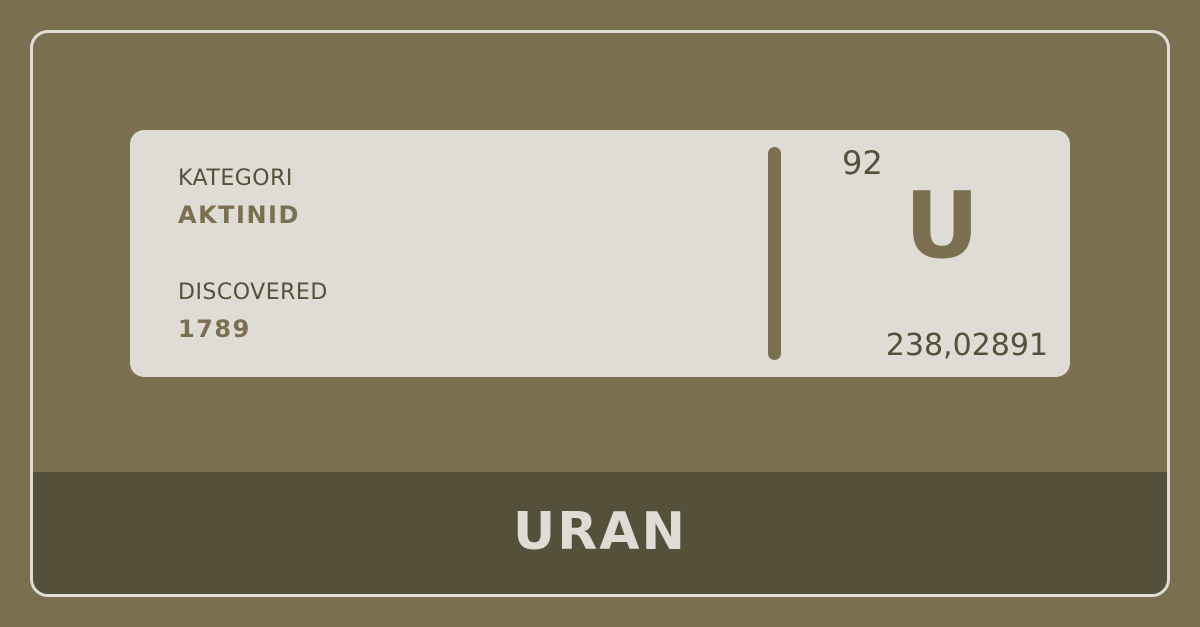 The width and height of the screenshot is (1200, 627). Describe the element at coordinates (966, 345) in the screenshot. I see `atomic-mass: 238,02891` at that location.